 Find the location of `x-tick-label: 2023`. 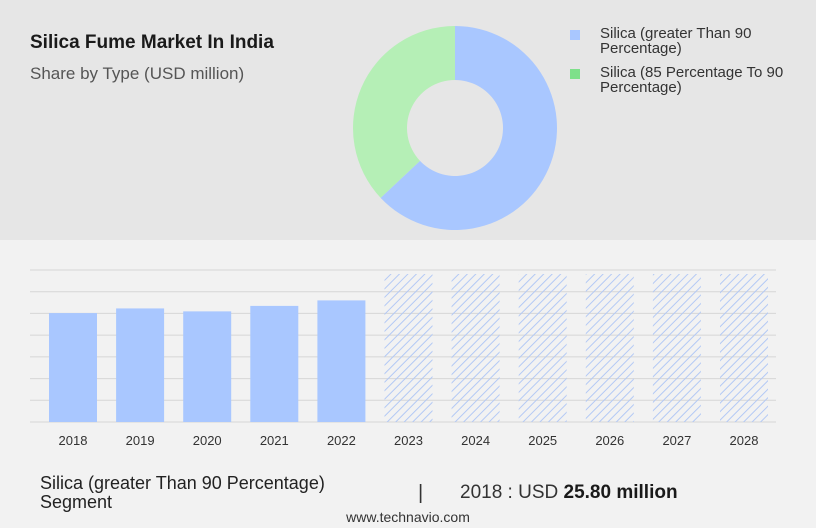

x-tick-label: 2023 is located at coordinates (408, 440).